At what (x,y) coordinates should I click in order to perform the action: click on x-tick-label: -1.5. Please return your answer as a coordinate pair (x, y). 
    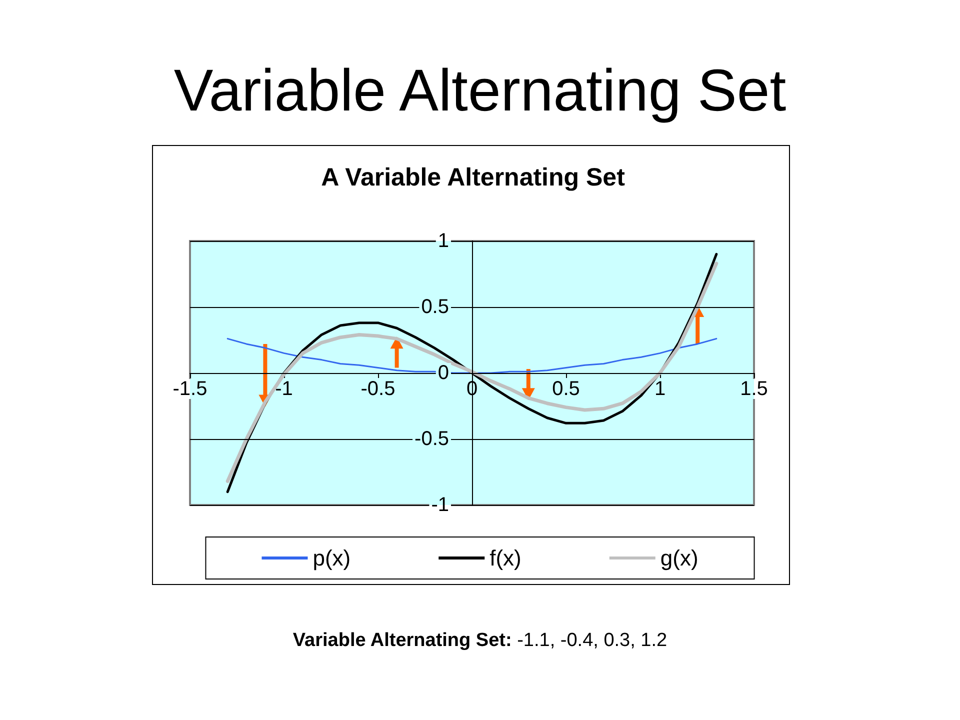
    Looking at the image, I should click on (190, 389).